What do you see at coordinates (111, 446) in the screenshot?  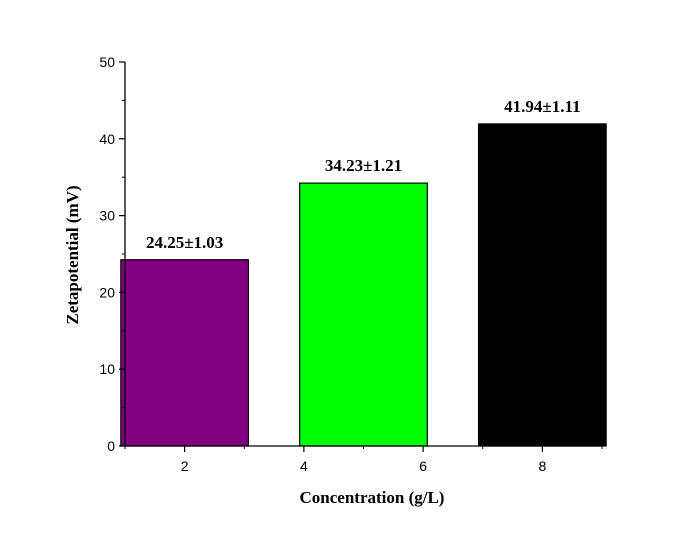 I see `y-tick-label: 0` at bounding box center [111, 446].